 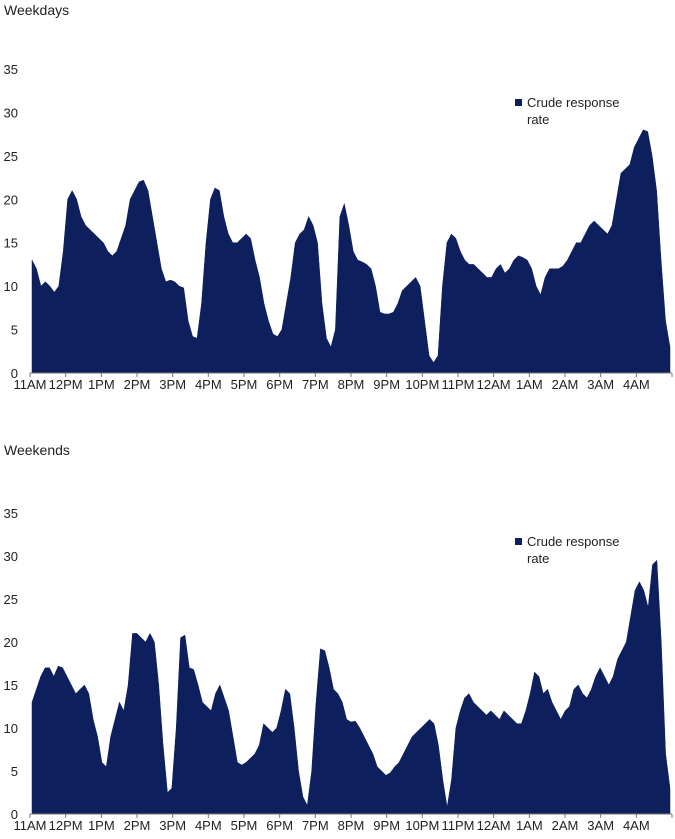 What do you see at coordinates (37, 450) in the screenshot?
I see `weekends-chart-title: Weekends` at bounding box center [37, 450].